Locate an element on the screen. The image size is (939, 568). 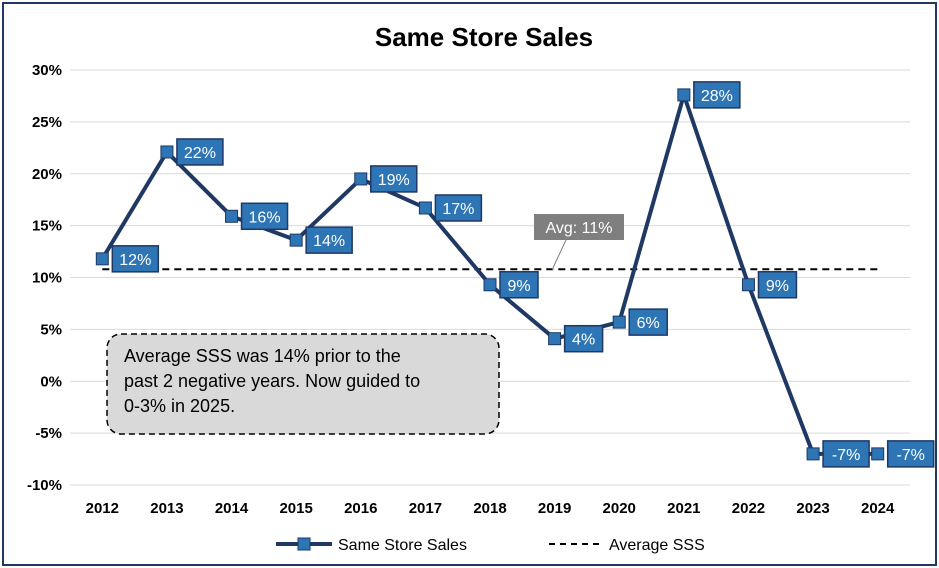
data-label-2012: 12% is located at coordinates (135, 260).